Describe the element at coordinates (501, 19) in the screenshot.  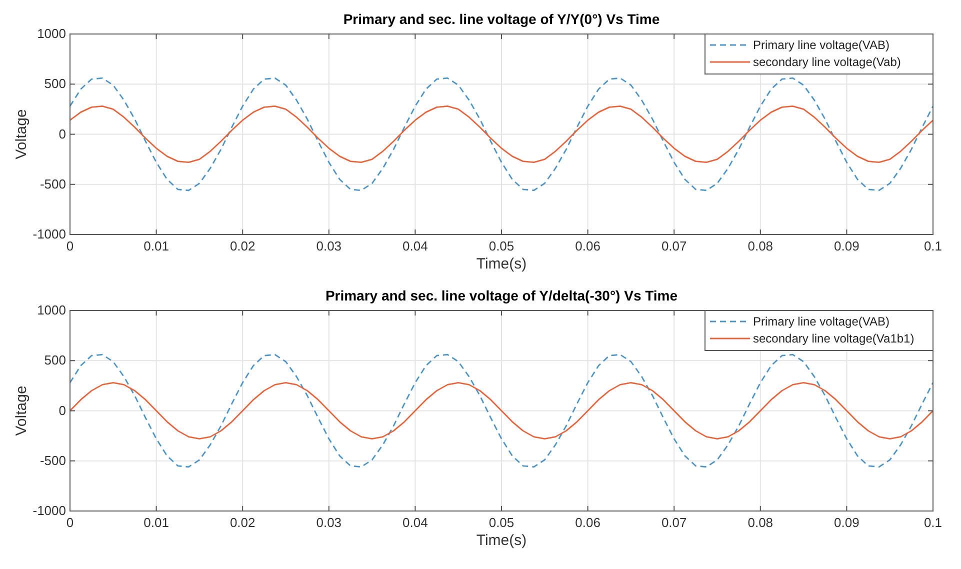
I see `chart-title: Primary and sec. line voltage of Y/Y(0°) Vs Time` at that location.